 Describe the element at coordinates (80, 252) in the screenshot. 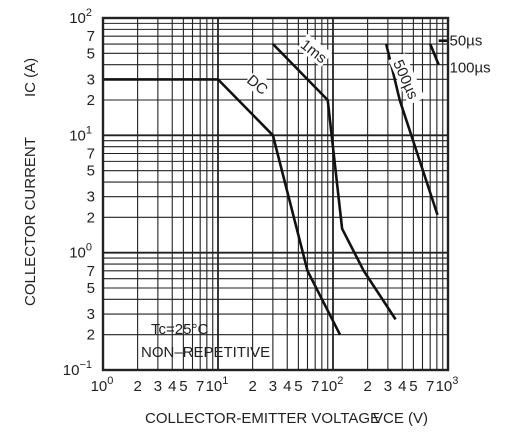

I see `y-tick-label: 10⁰` at that location.